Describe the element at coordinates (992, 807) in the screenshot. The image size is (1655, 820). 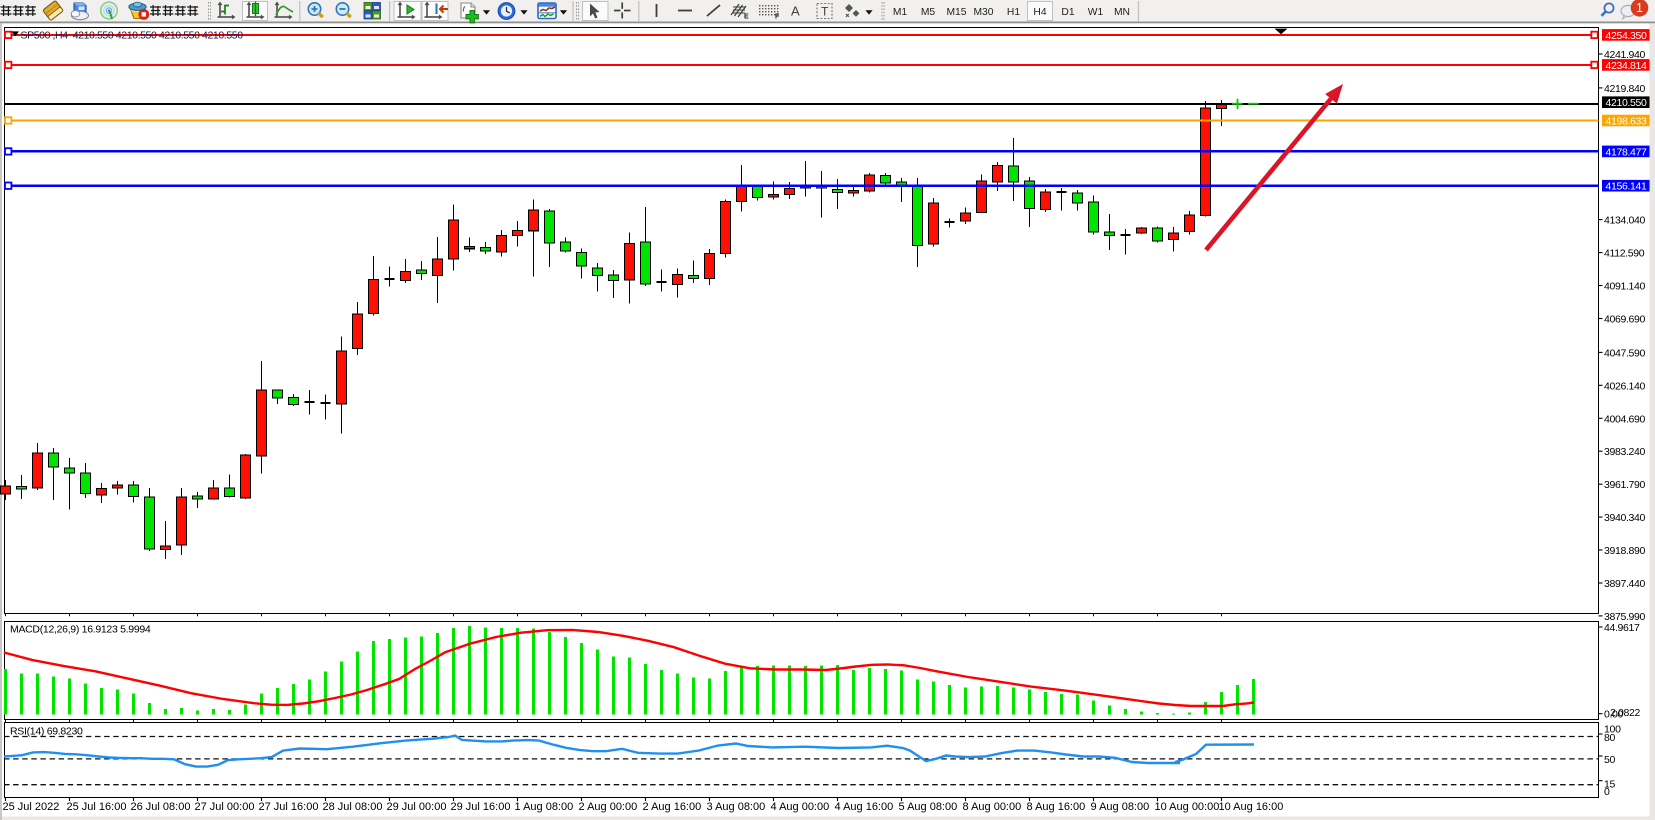
I see `svg-text: 8 Aug 00:00` at that location.